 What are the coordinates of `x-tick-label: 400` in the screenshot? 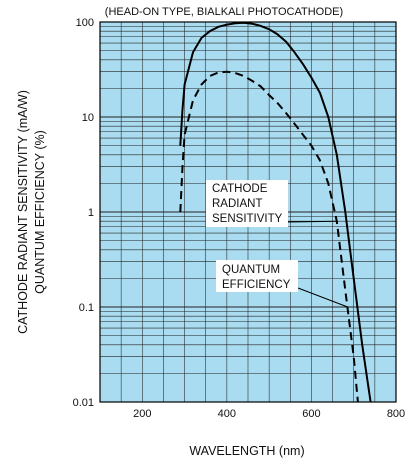 It's located at (227, 414).